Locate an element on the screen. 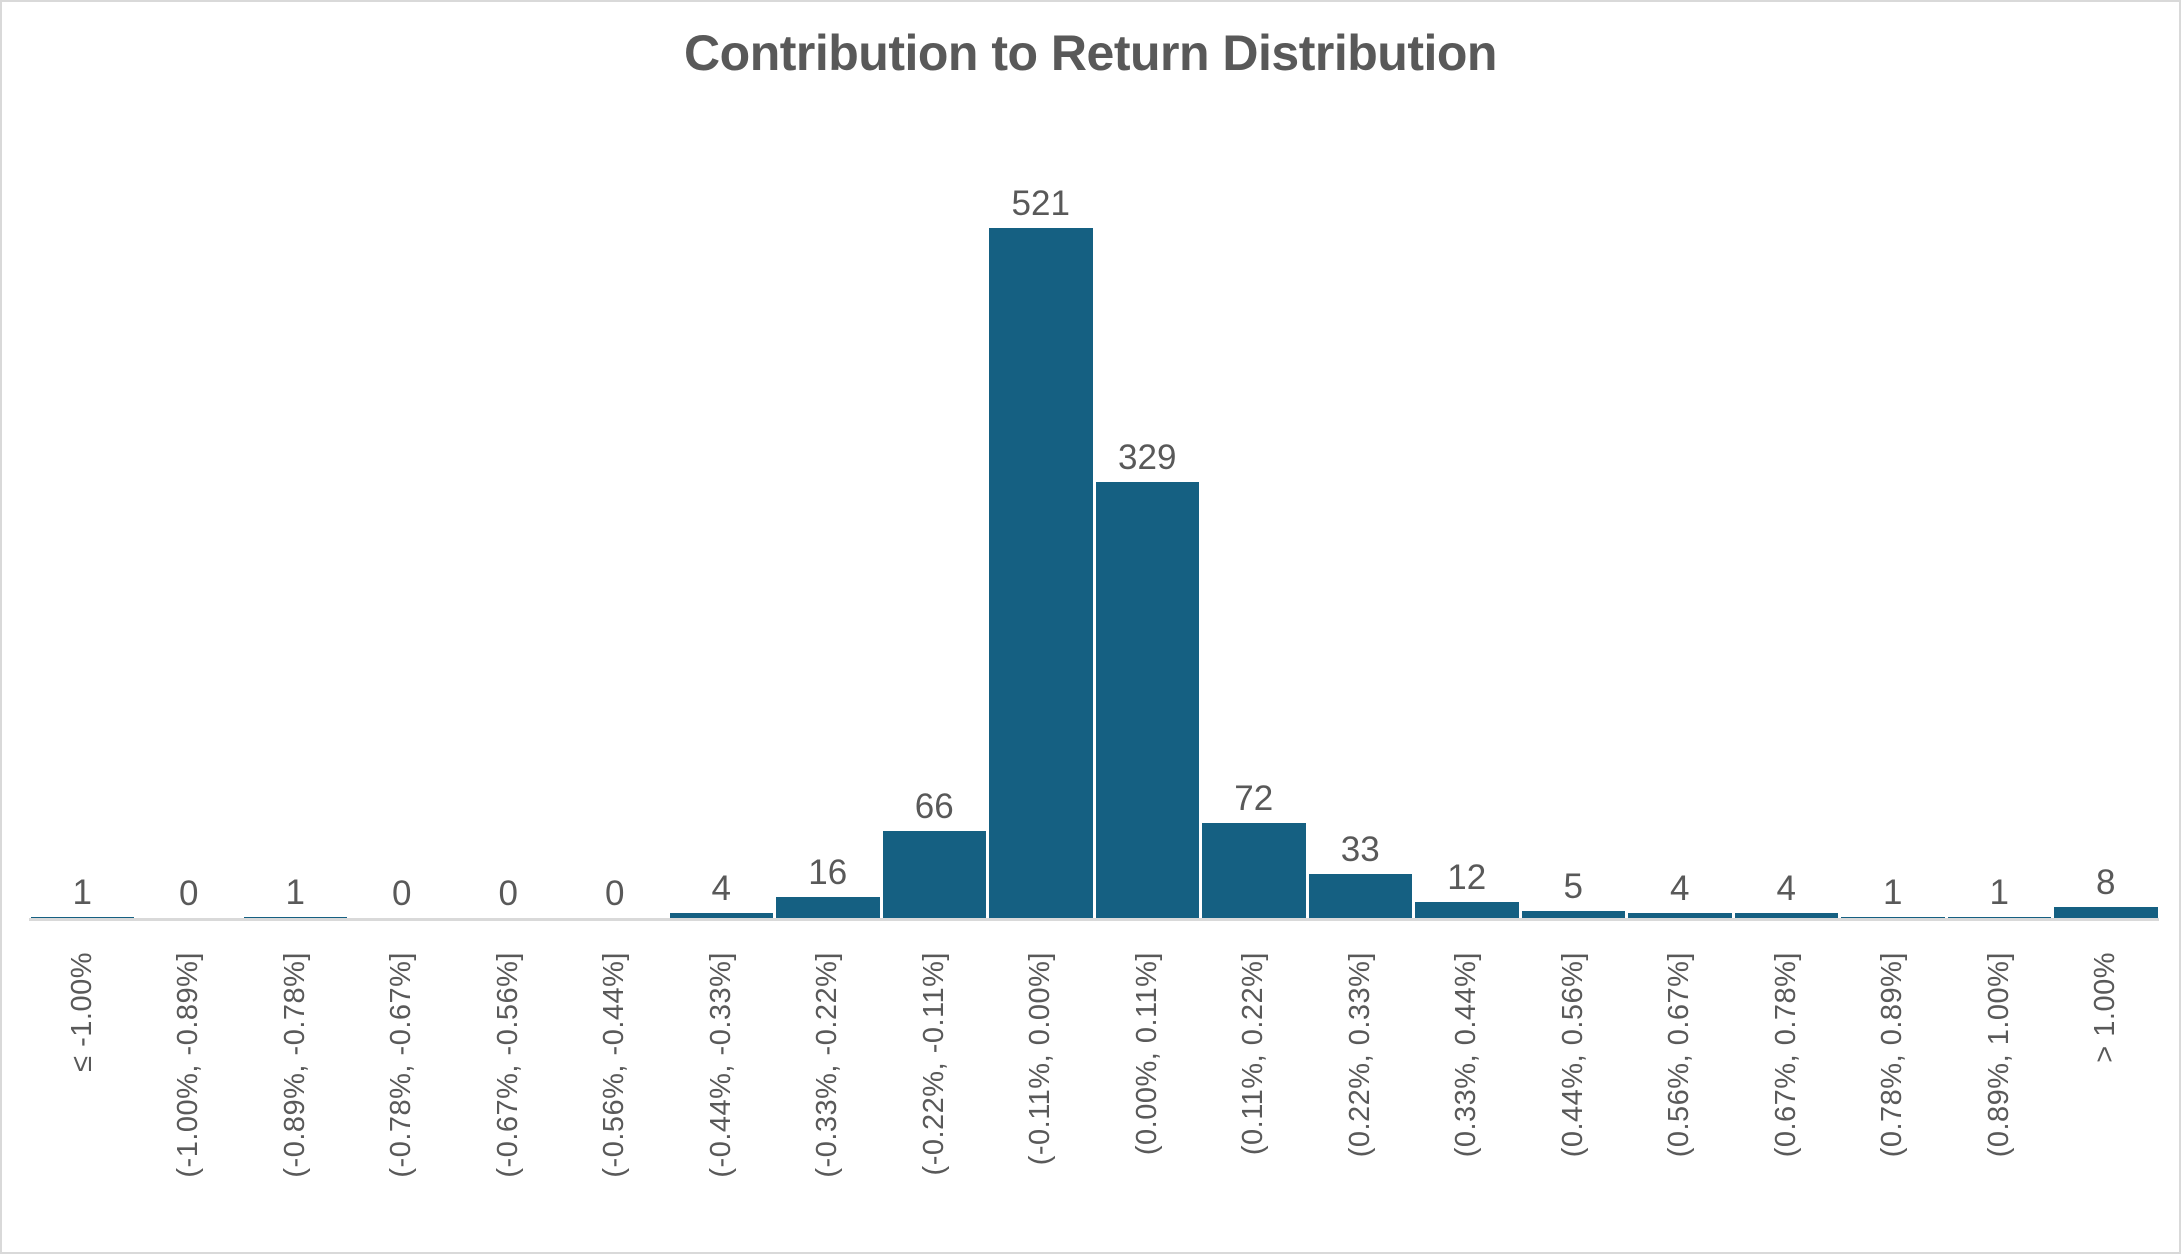  x-tick-cell: (-0.56%, -0.44%] is located at coordinates (615, 1065).